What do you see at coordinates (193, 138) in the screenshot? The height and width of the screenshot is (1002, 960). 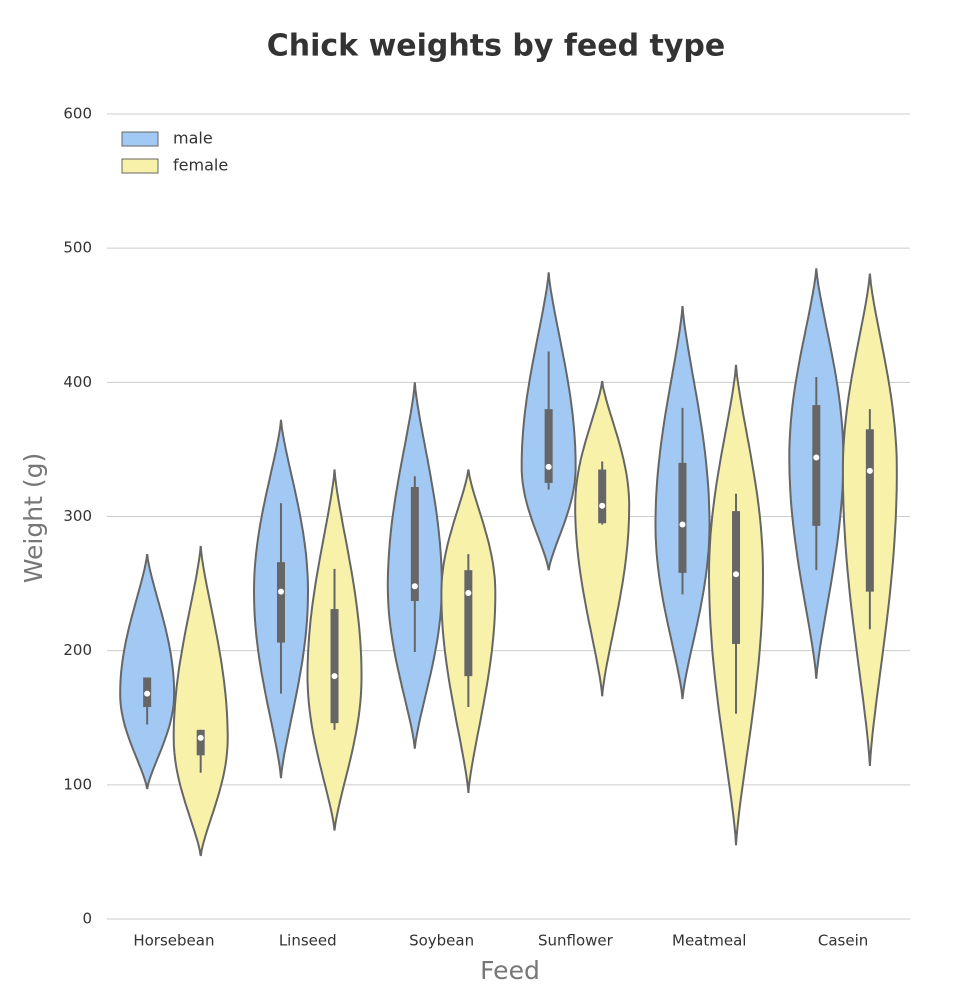 I see `legend-label: male` at bounding box center [193, 138].